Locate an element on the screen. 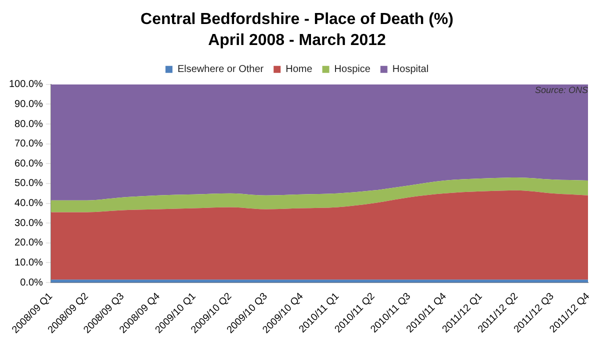 The image size is (602, 343). legend-label: Home is located at coordinates (299, 70).